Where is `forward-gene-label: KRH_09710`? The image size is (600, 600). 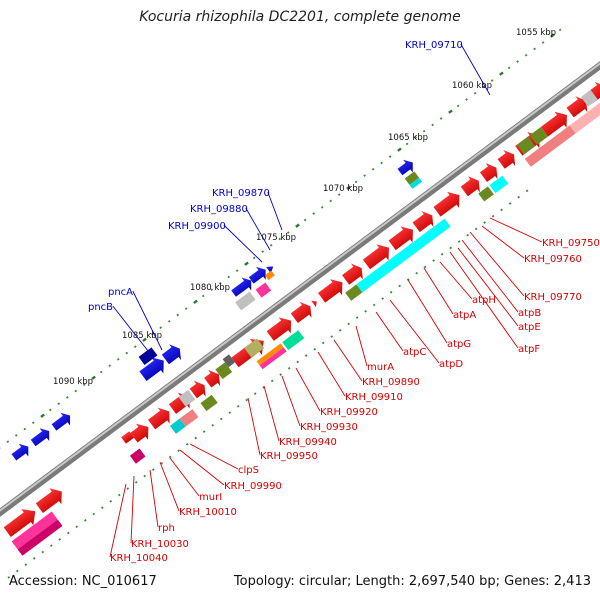 forward-gene-label: KRH_09710 is located at coordinates (434, 45).